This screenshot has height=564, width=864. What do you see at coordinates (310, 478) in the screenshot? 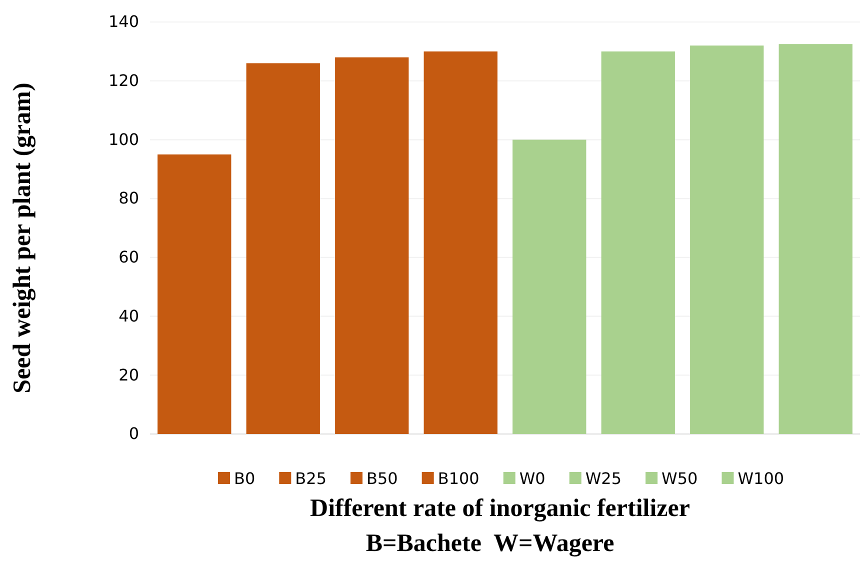
I see `legend-label: B25` at bounding box center [310, 478].